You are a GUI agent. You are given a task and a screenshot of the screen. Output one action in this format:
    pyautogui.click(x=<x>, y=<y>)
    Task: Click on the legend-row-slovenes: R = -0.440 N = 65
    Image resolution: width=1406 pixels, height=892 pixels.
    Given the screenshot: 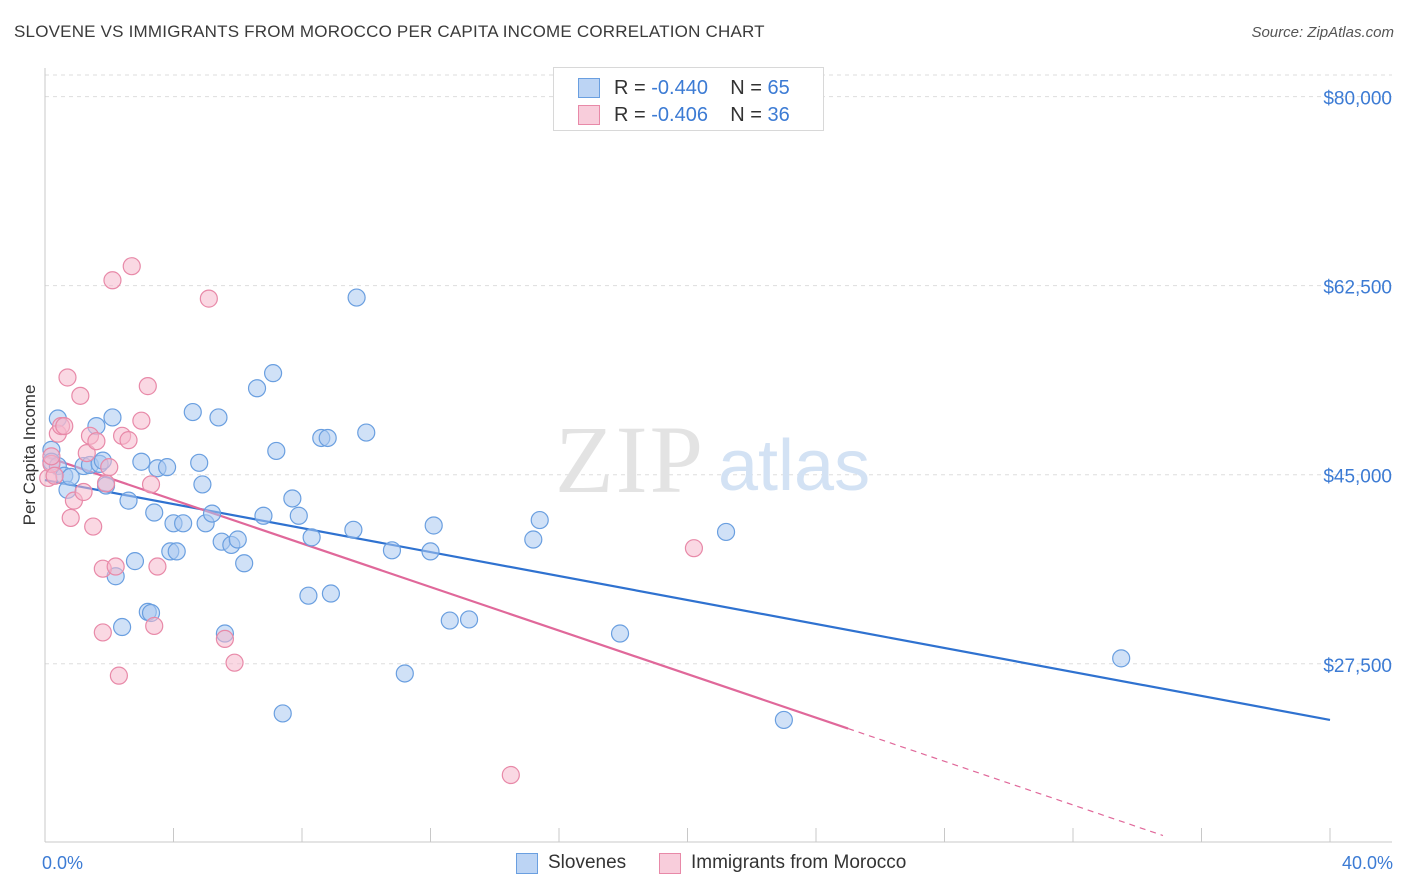 What is the action you would take?
    pyautogui.click(x=684, y=88)
    